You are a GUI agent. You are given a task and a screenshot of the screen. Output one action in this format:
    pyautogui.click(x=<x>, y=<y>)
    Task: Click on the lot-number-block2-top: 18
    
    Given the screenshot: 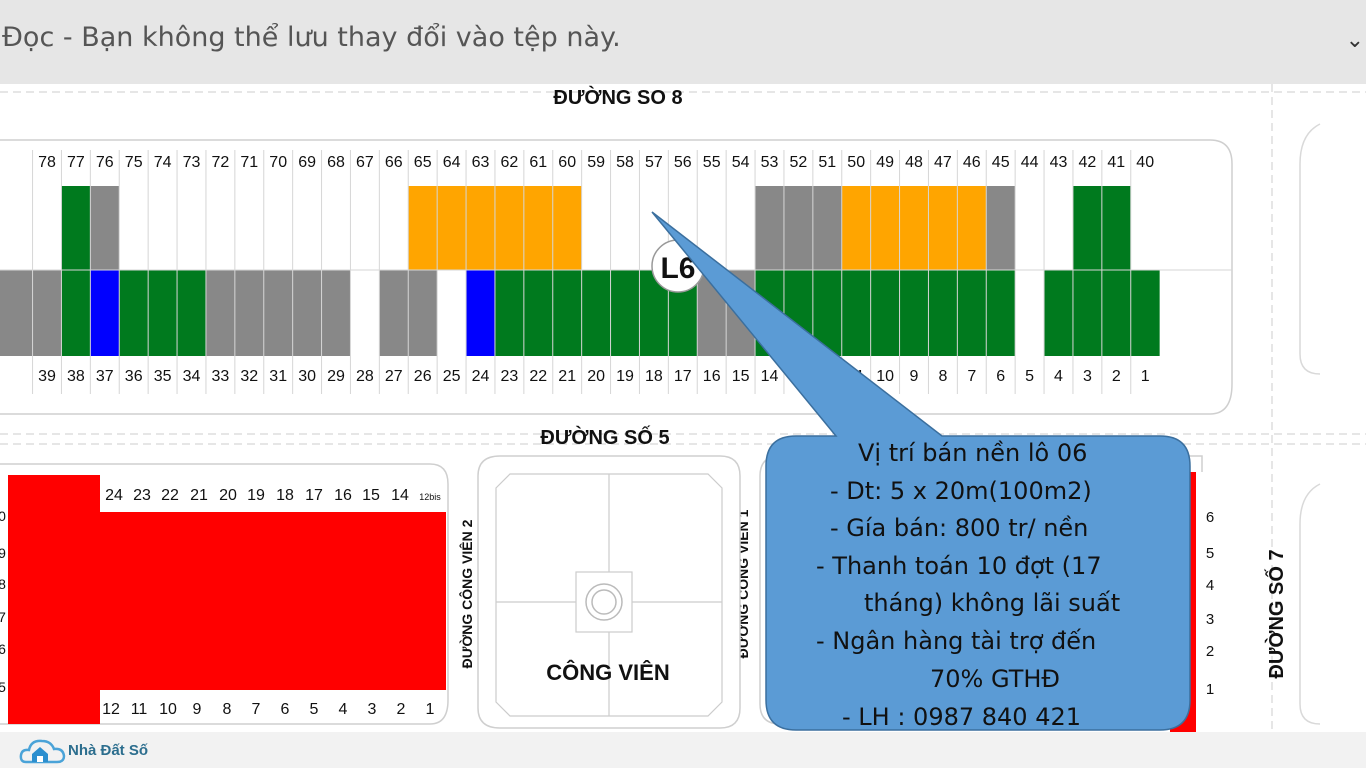 What is the action you would take?
    pyautogui.click(x=285, y=495)
    